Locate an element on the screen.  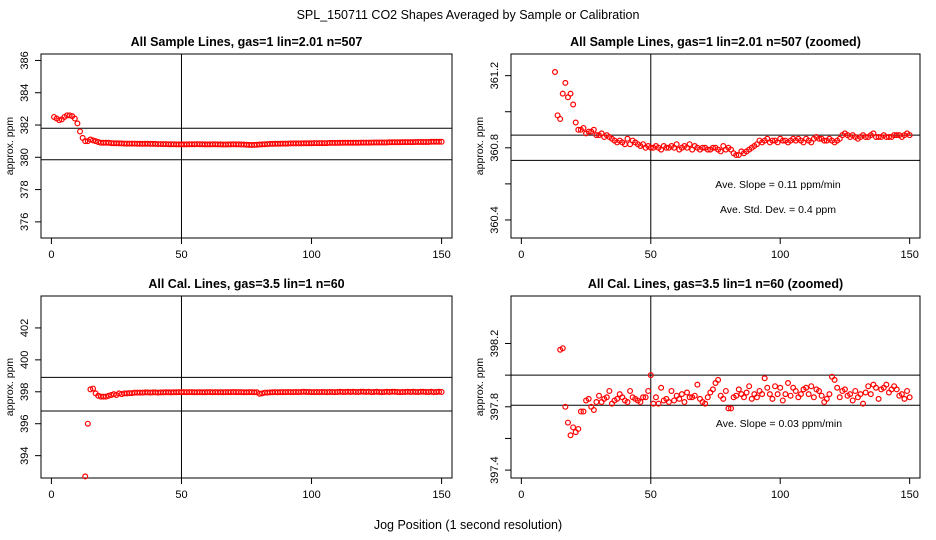
y-tick-label: 386 is located at coordinates (25, 60).